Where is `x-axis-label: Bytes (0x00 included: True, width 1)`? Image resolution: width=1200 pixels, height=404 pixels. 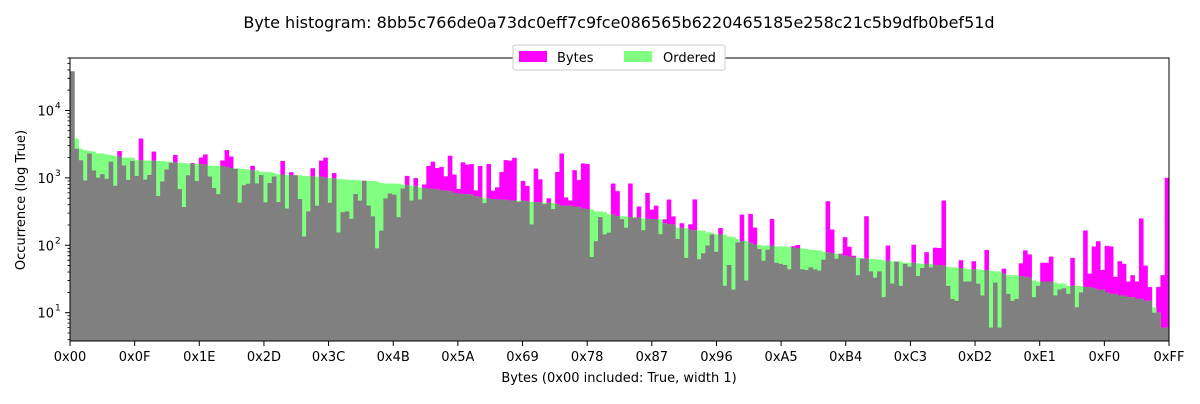 x-axis-label: Bytes (0x00 included: True, width 1) is located at coordinates (618, 378).